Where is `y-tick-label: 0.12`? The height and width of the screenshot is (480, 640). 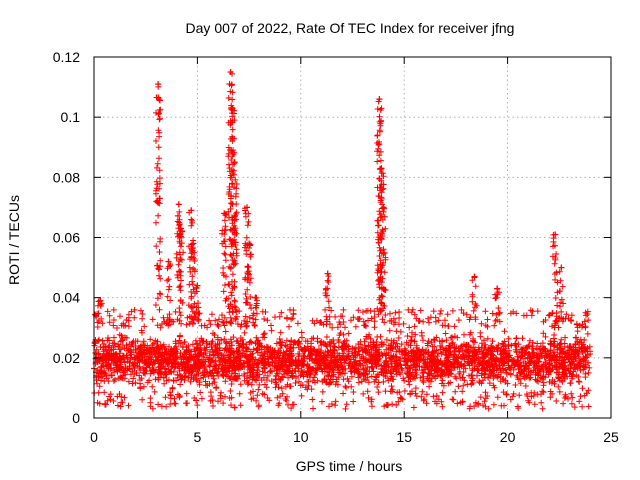
y-tick-label: 0.12 is located at coordinates (66, 57).